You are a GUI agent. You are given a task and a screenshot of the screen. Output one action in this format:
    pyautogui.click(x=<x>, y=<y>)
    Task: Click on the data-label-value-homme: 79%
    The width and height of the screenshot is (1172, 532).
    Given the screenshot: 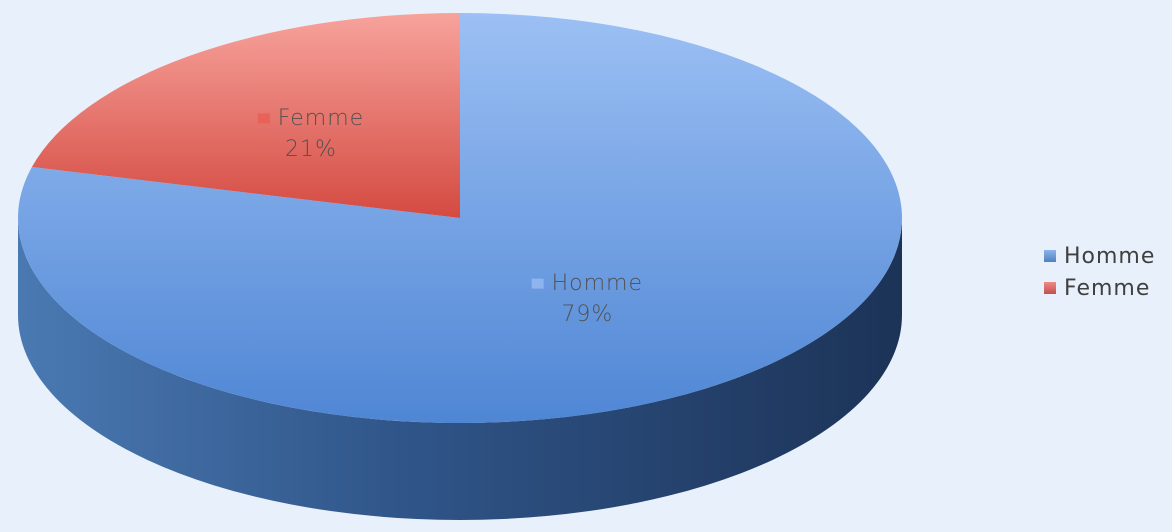 What is the action you would take?
    pyautogui.click(x=587, y=314)
    